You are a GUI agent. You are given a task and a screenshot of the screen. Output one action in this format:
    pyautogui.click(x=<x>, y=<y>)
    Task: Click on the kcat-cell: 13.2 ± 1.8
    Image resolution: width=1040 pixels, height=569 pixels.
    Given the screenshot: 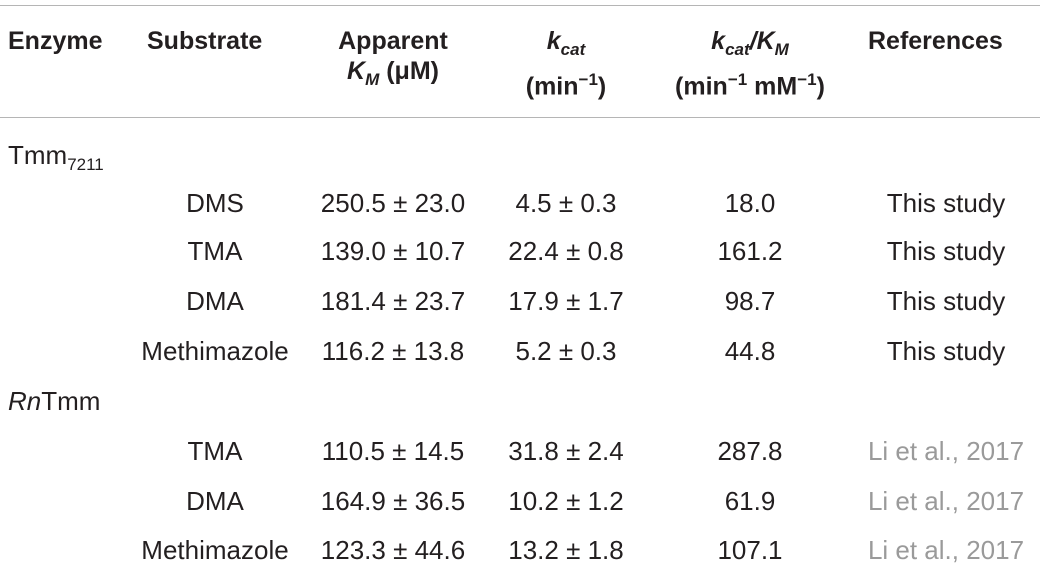 What is the action you would take?
    pyautogui.click(x=566, y=550)
    